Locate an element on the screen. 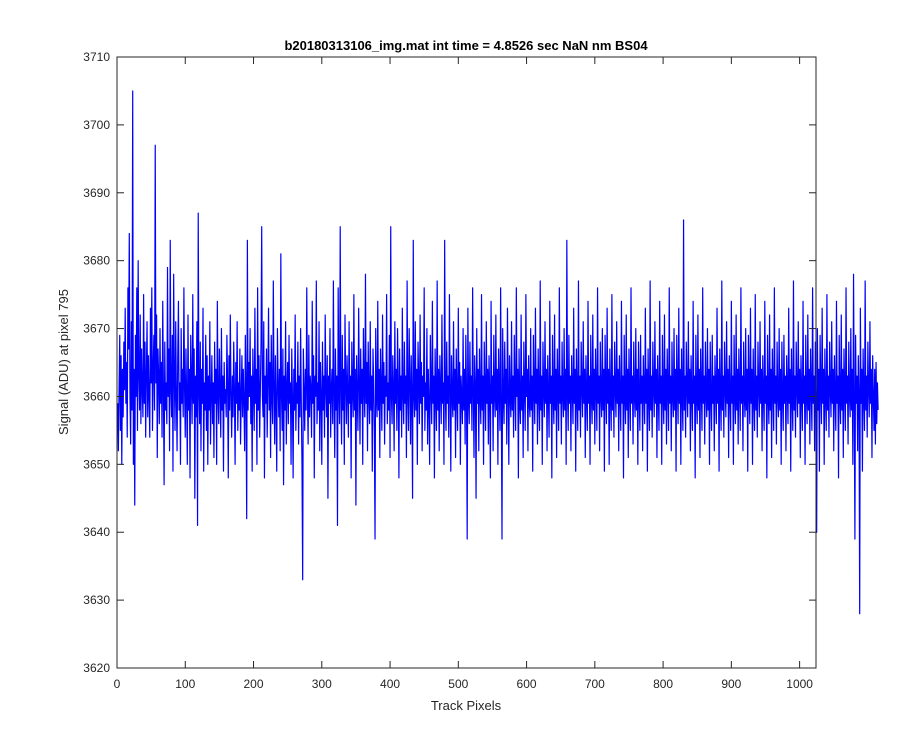  y-tick-label: 3630 is located at coordinates (96, 600).